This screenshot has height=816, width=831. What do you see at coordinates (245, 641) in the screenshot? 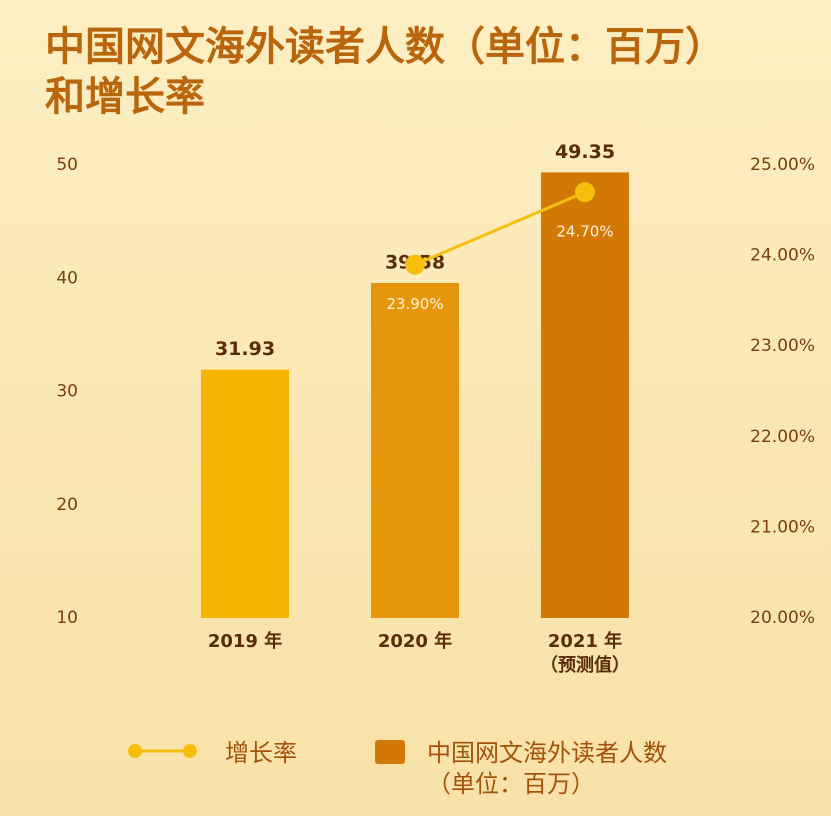
I see `x-tick-label: 2019 年` at bounding box center [245, 641].